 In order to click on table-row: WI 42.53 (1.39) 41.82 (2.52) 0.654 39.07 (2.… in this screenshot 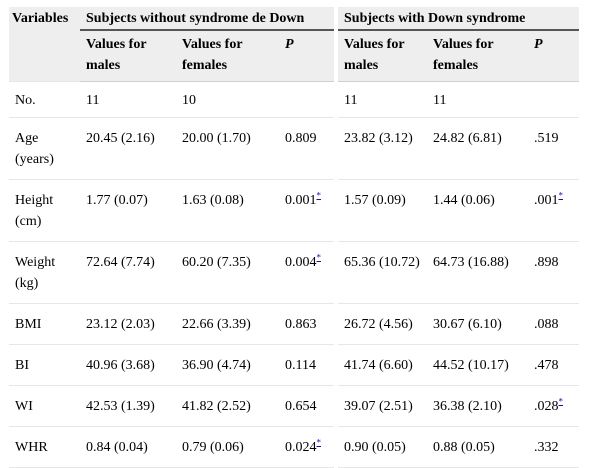, I will do `click(294, 406)`.